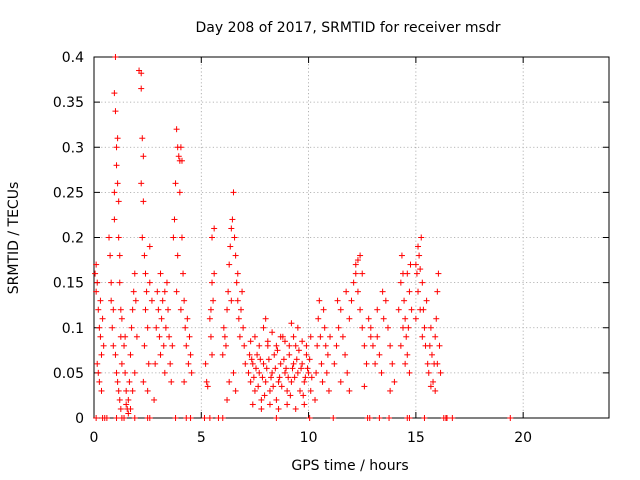 The image size is (640, 480). What do you see at coordinates (68, 193) in the screenshot?
I see `y-tick-label: 0.25` at bounding box center [68, 193].